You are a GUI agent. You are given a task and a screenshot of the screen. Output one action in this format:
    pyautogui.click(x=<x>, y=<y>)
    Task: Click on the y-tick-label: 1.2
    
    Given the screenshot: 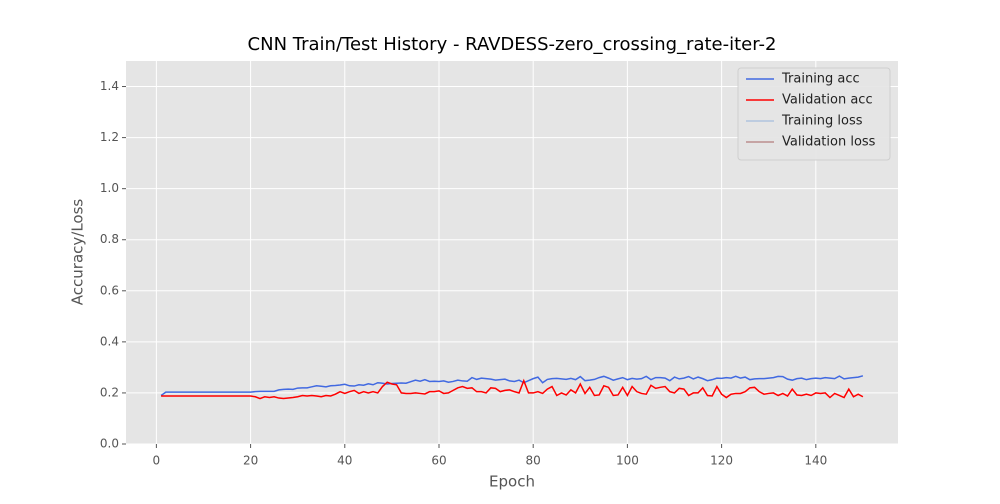 What is the action you would take?
    pyautogui.click(x=109, y=137)
    